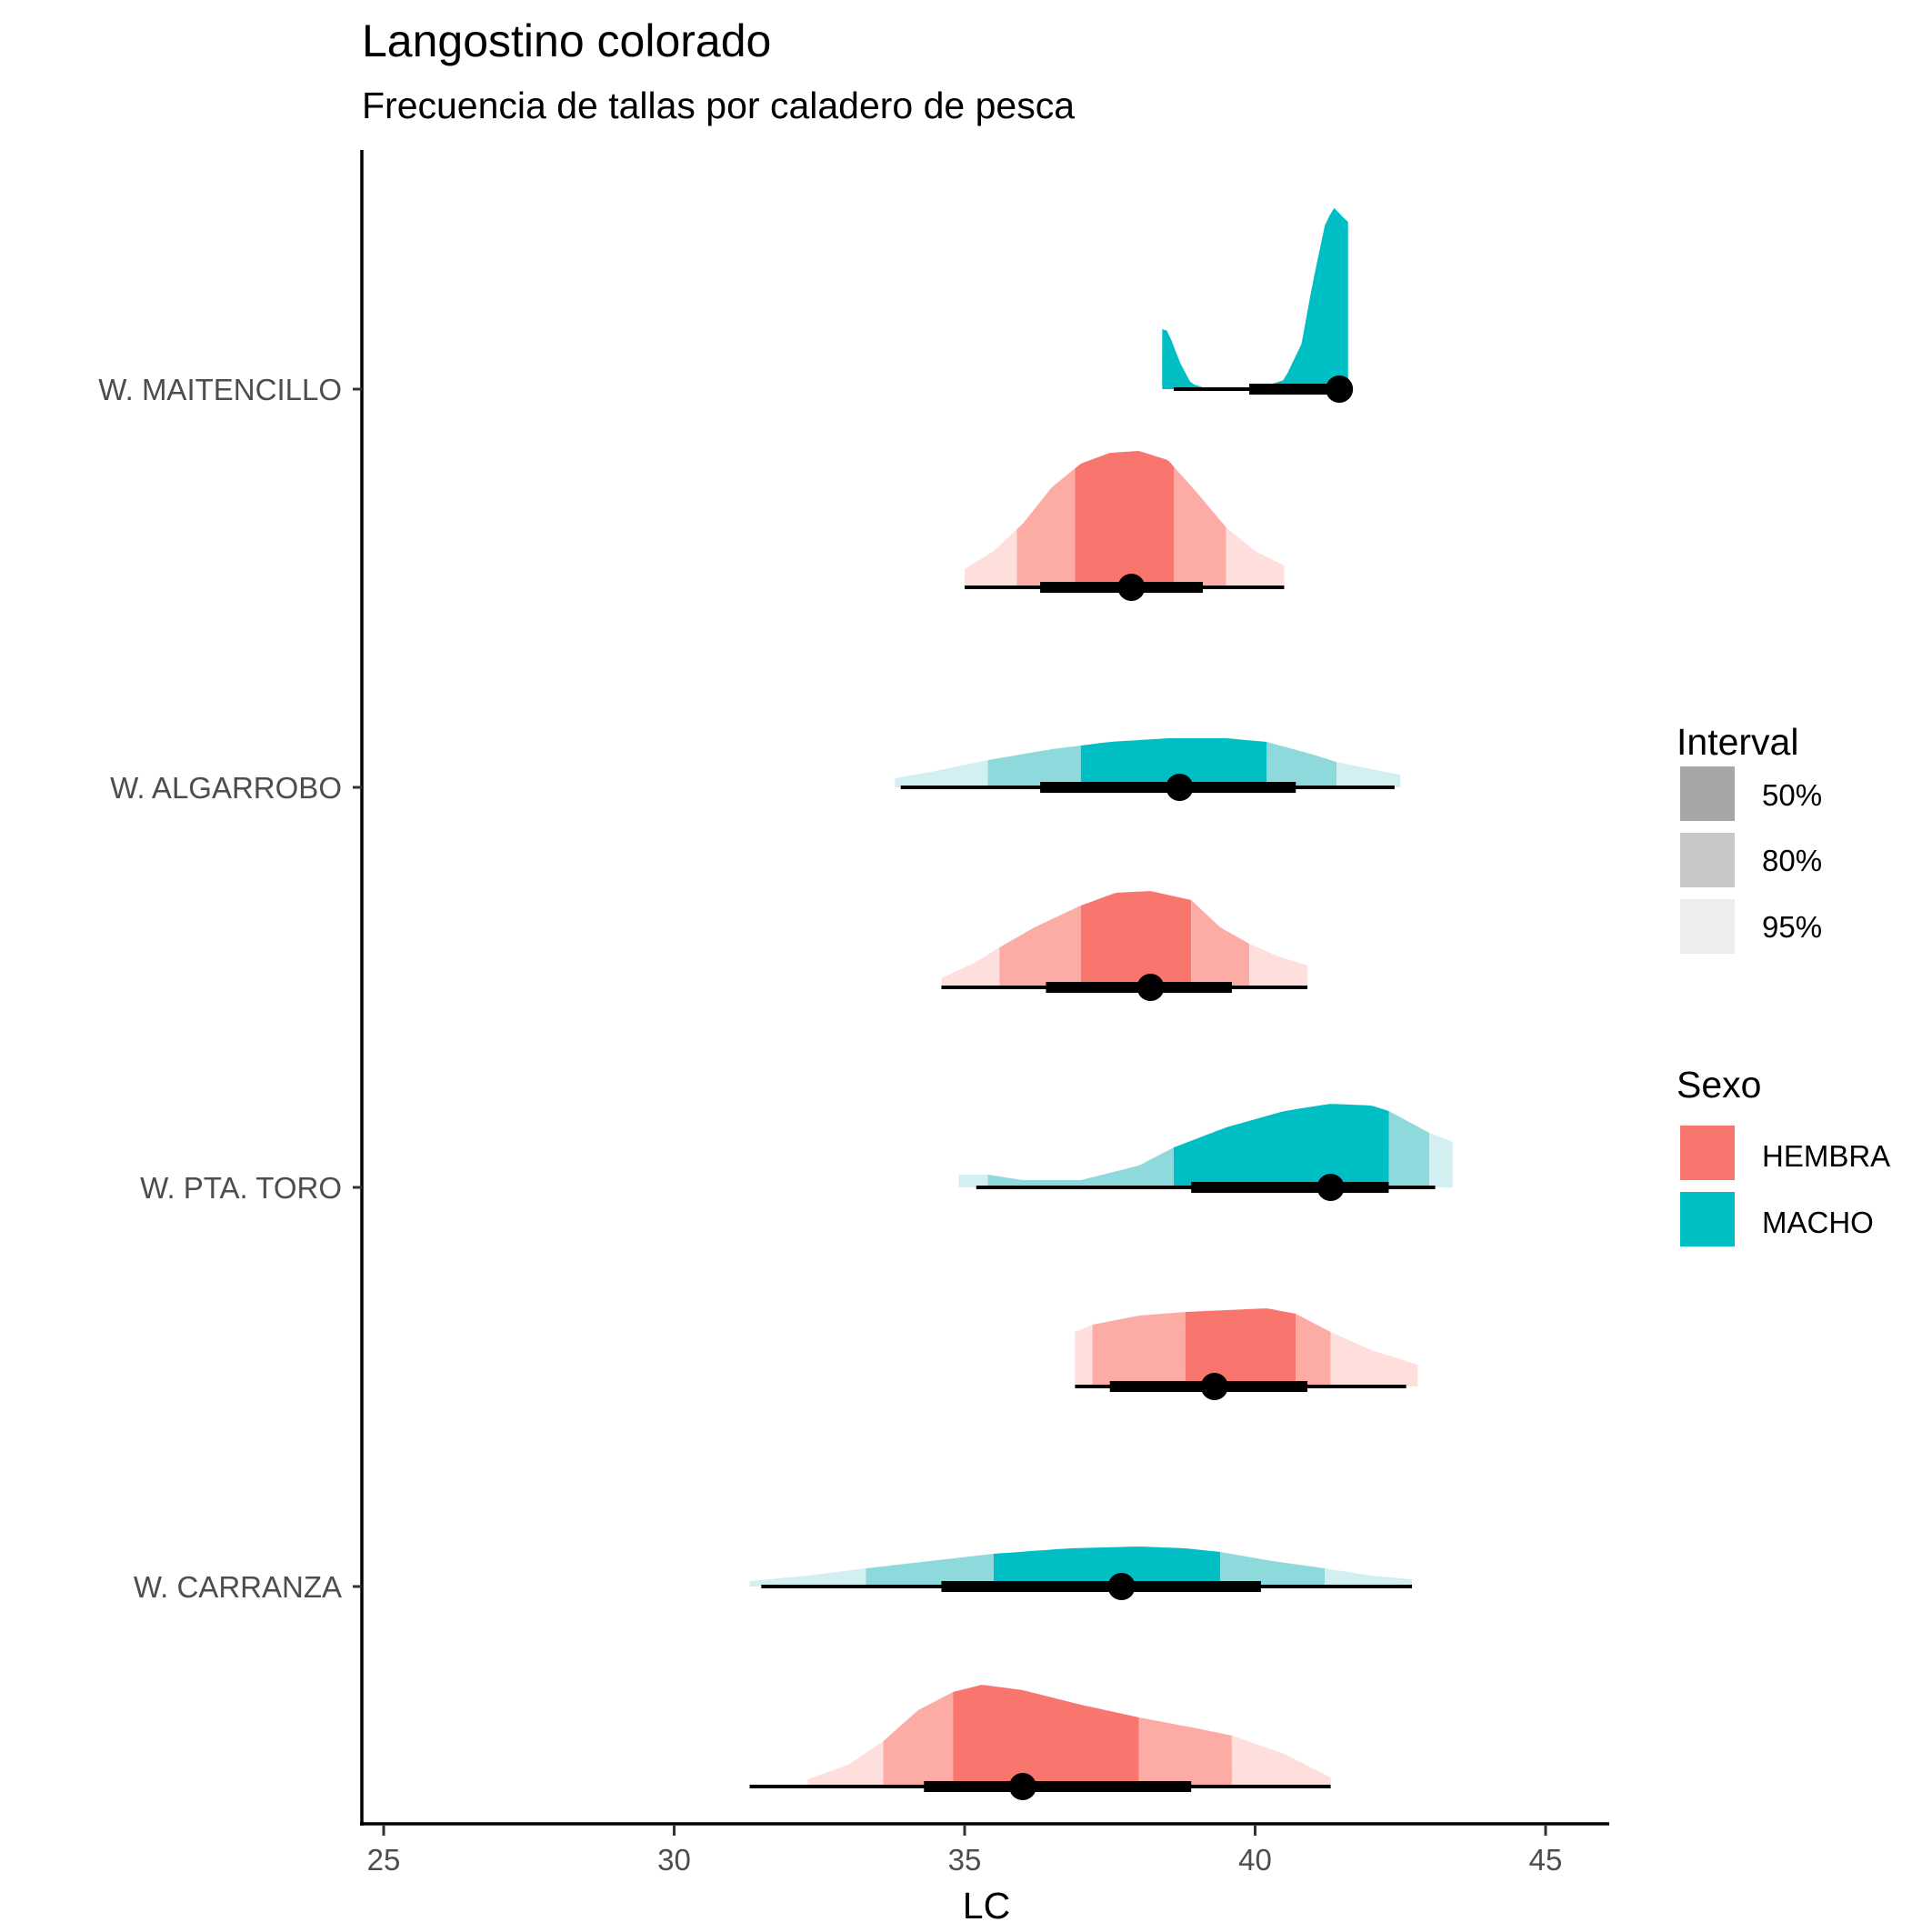 The width and height of the screenshot is (1932, 1932). I want to click on legend-title-sexo: Sexo, so click(1719, 1085).